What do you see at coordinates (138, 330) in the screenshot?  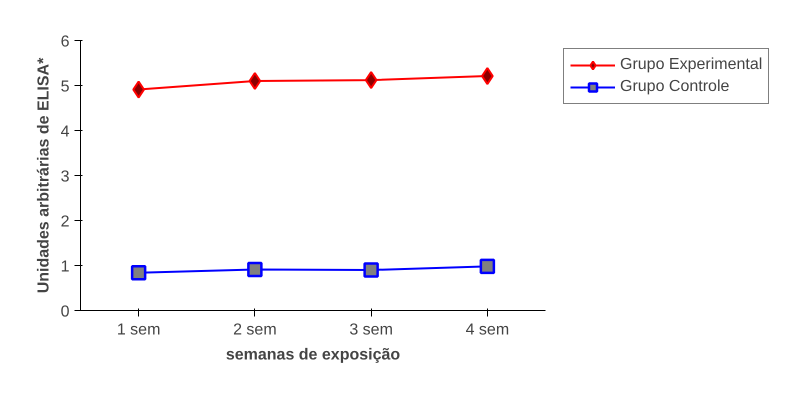 I see `x-tick-label: 1 sem` at bounding box center [138, 330].